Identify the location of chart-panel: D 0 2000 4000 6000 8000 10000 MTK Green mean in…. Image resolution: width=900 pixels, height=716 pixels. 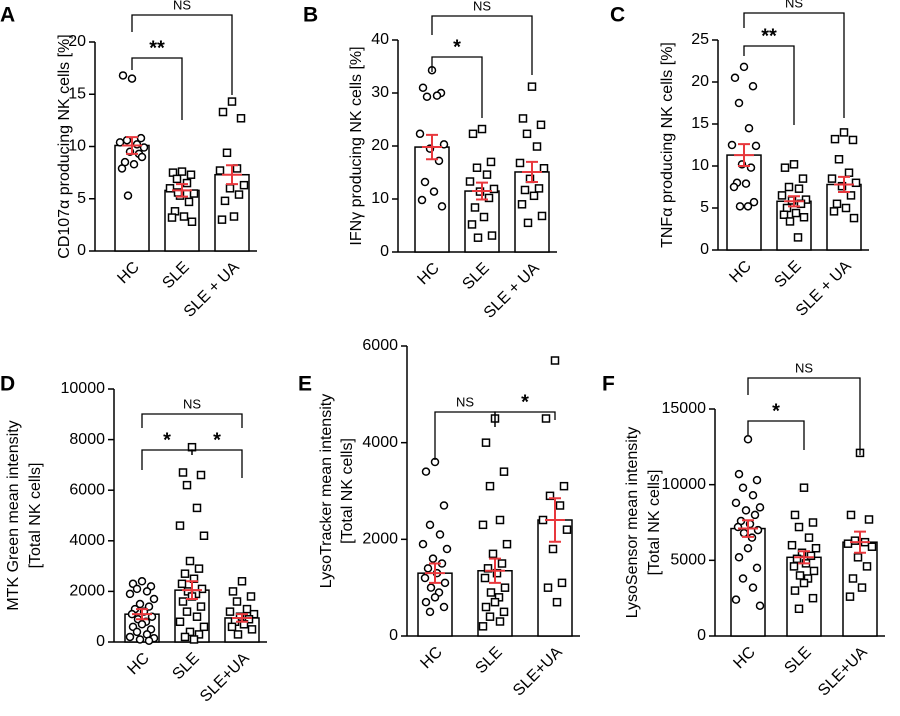
(133, 539).